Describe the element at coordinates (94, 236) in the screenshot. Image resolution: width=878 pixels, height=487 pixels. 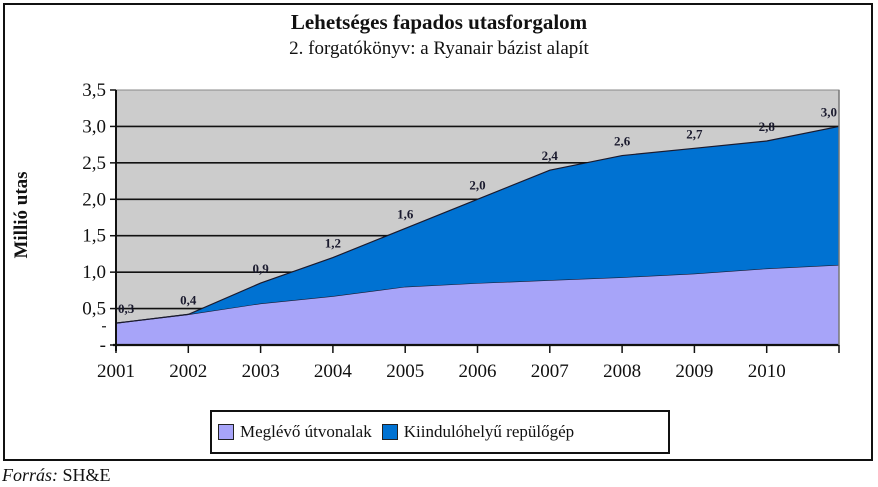
I see `y-tick-label: 1,5` at that location.